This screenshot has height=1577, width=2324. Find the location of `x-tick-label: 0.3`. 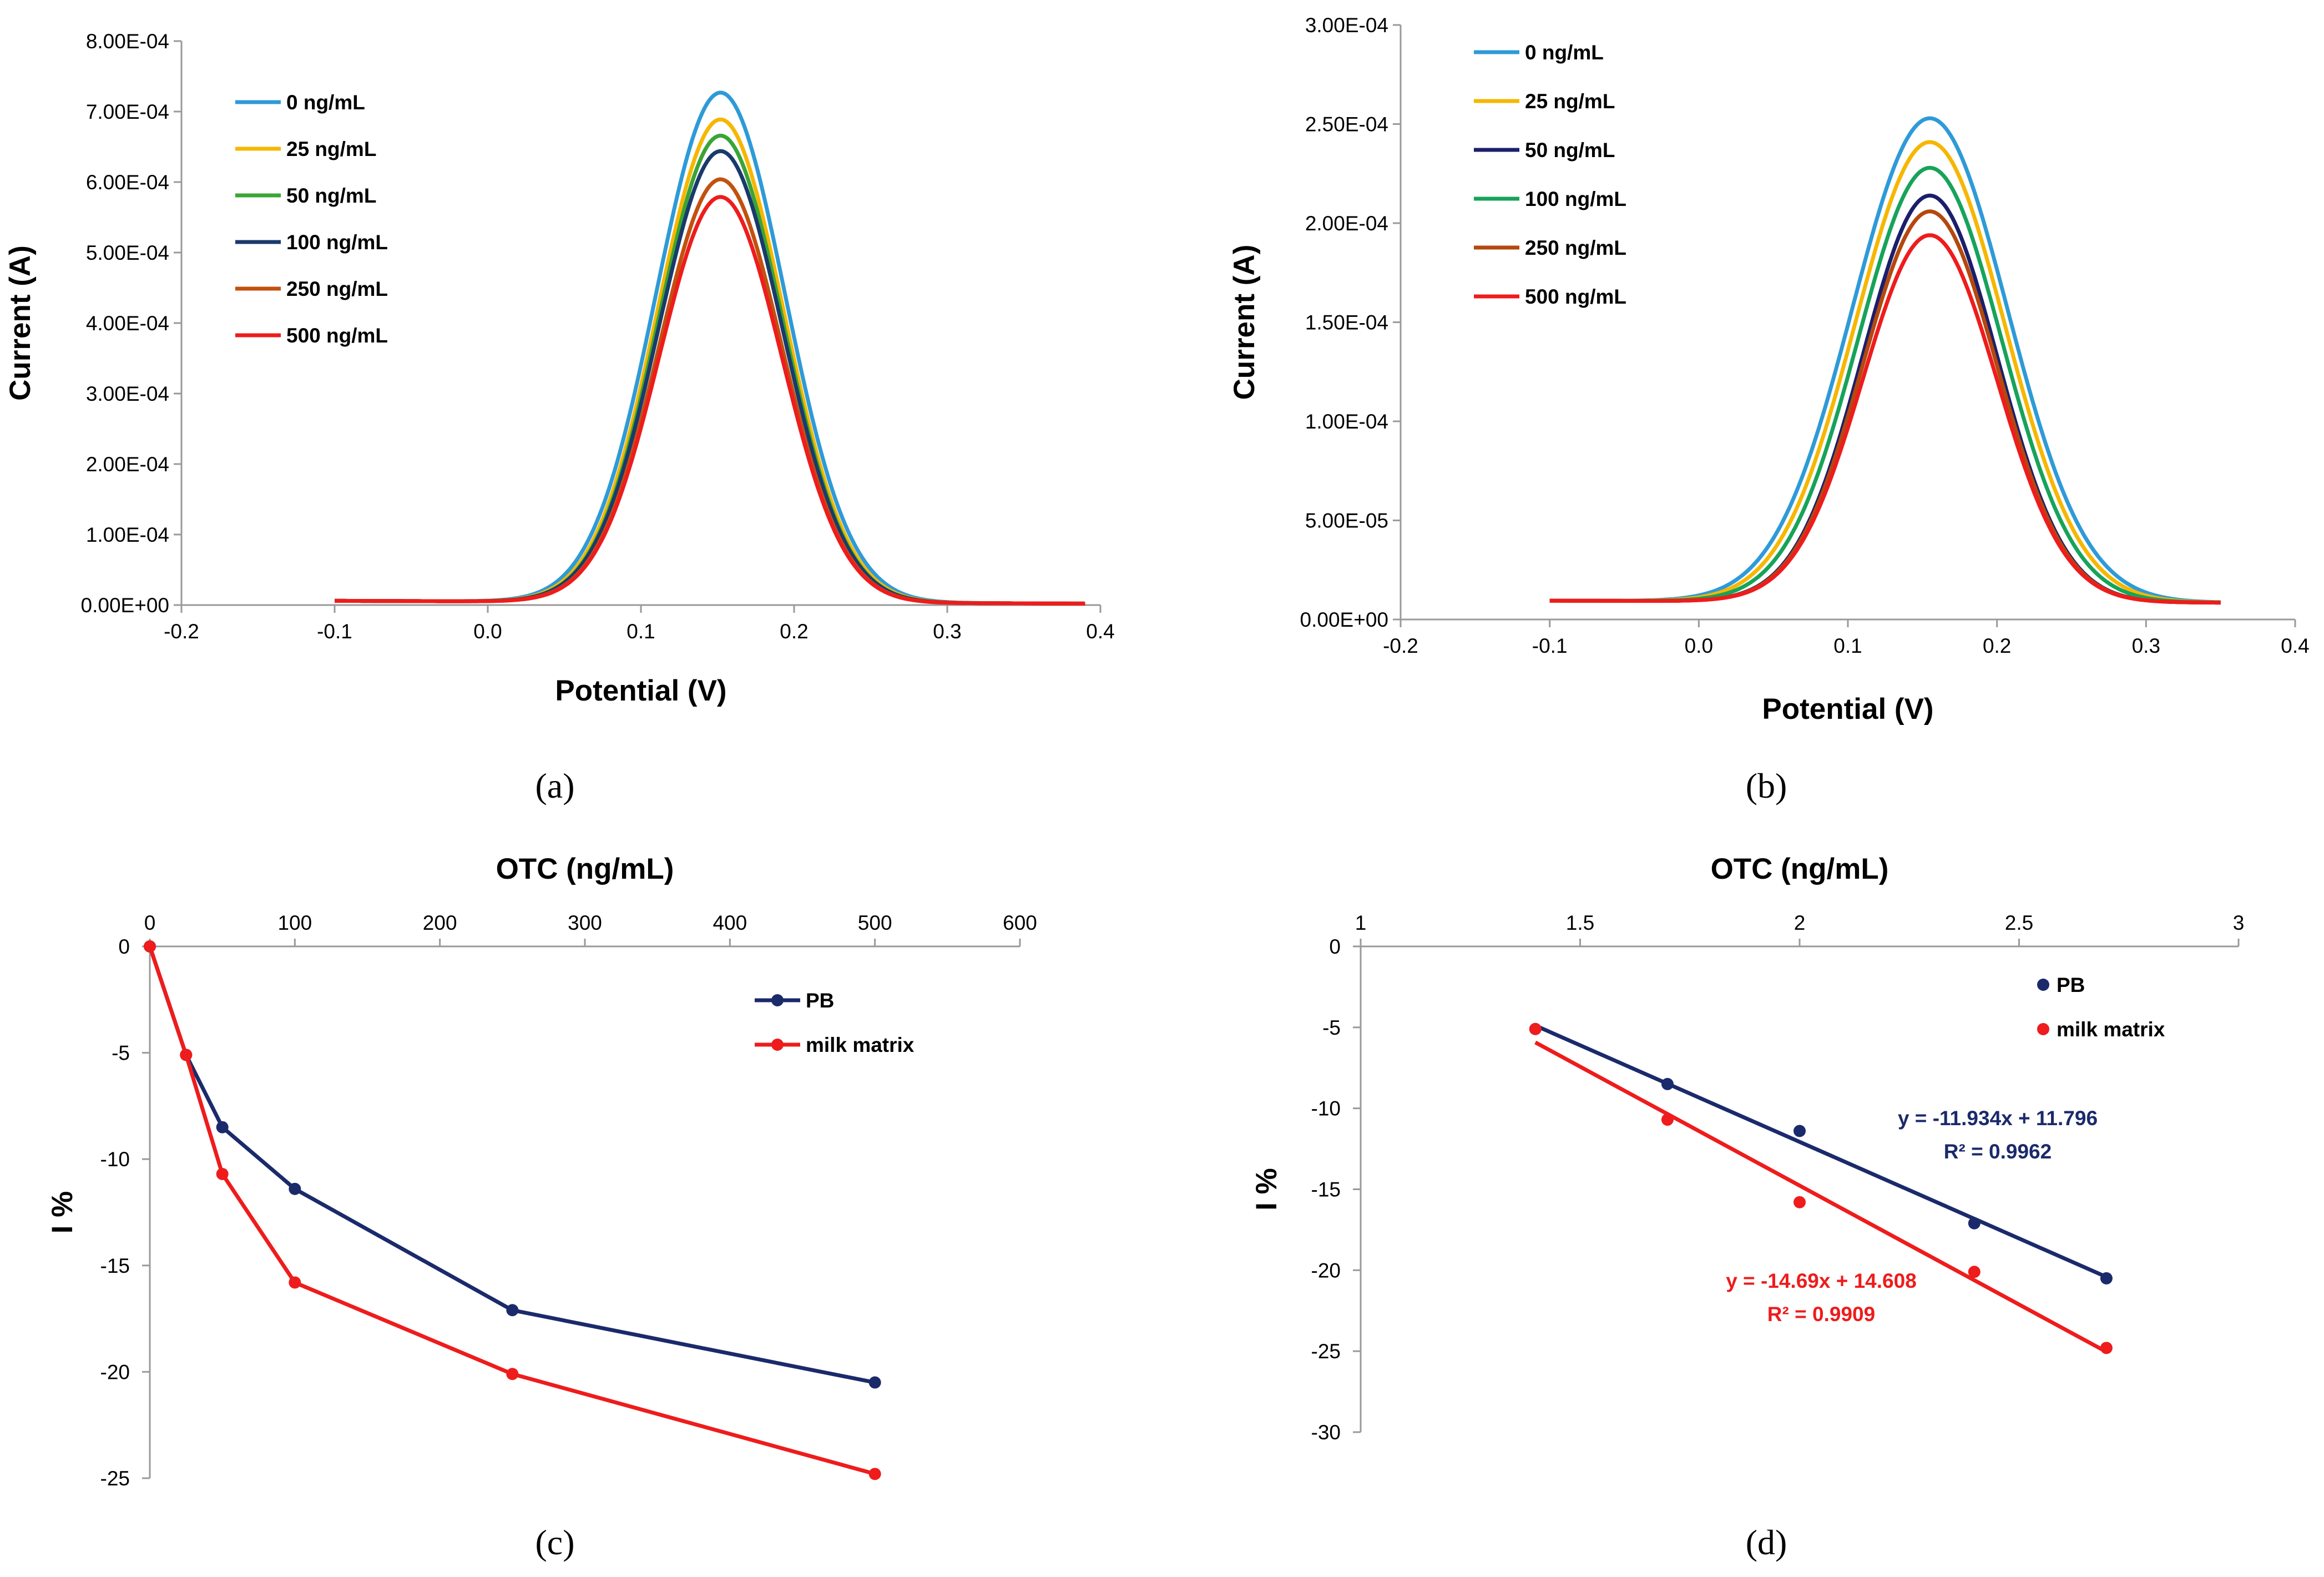

x-tick-label: 0.3 is located at coordinates (947, 631).